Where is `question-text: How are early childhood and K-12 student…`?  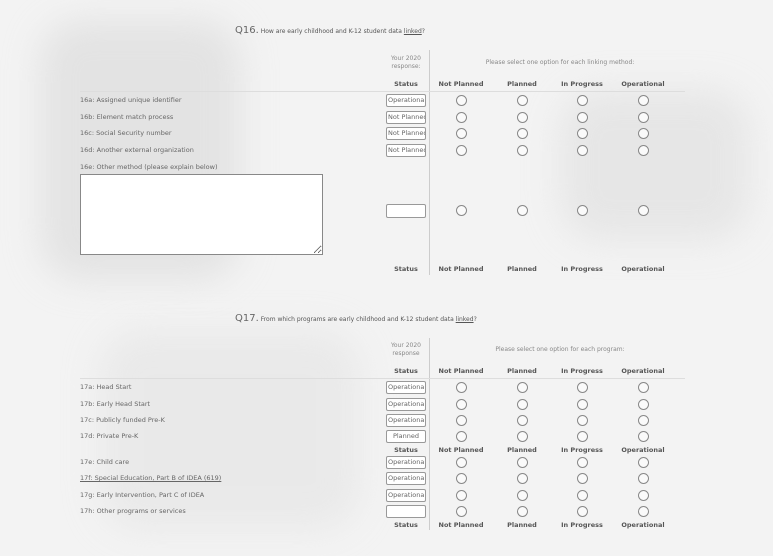 question-text: How are early childhood and K-12 student… is located at coordinates (332, 31).